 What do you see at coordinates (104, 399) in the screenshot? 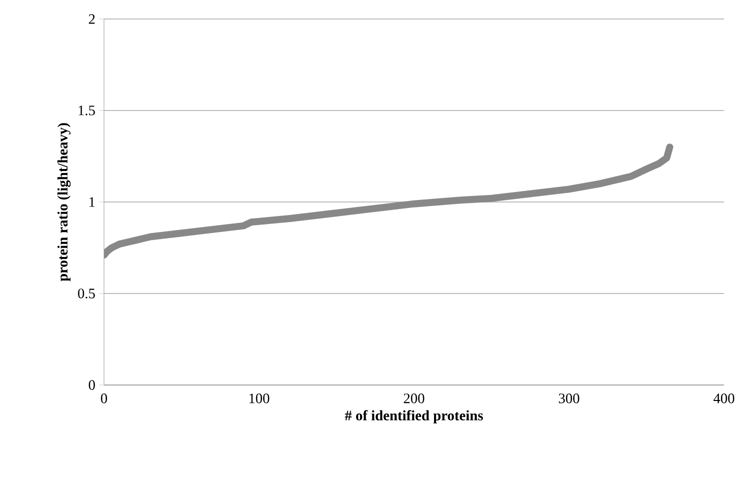
I see `x-tick-label: 0` at bounding box center [104, 399].